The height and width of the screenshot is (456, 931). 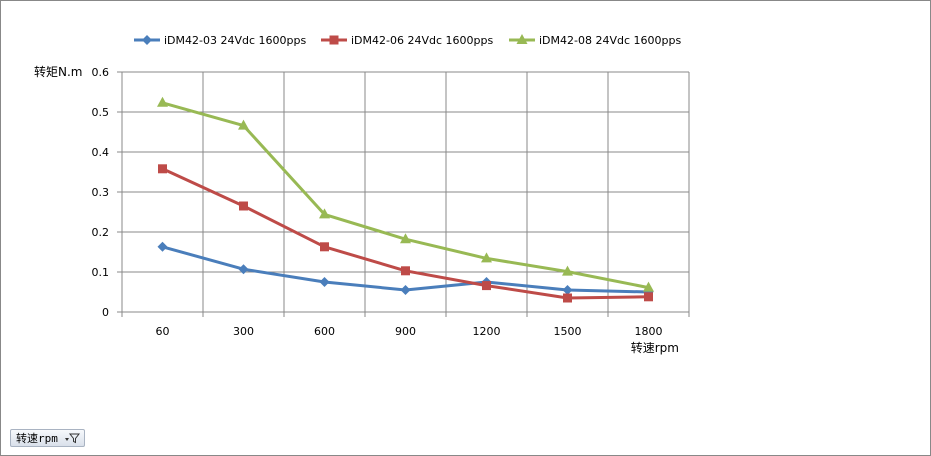 I want to click on legend-item: iDM42-03 24Vdc 1600pps, so click(x=220, y=40).